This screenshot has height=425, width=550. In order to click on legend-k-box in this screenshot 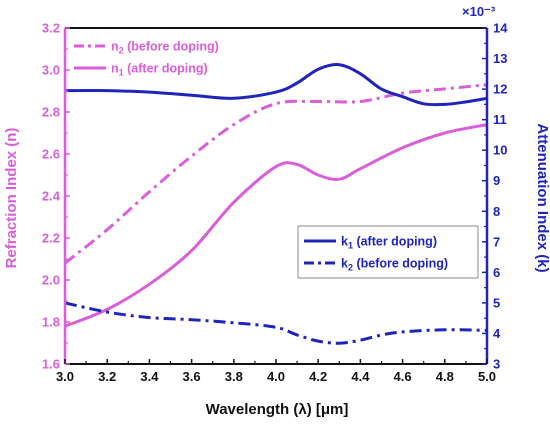, I will do `click(388, 252)`.